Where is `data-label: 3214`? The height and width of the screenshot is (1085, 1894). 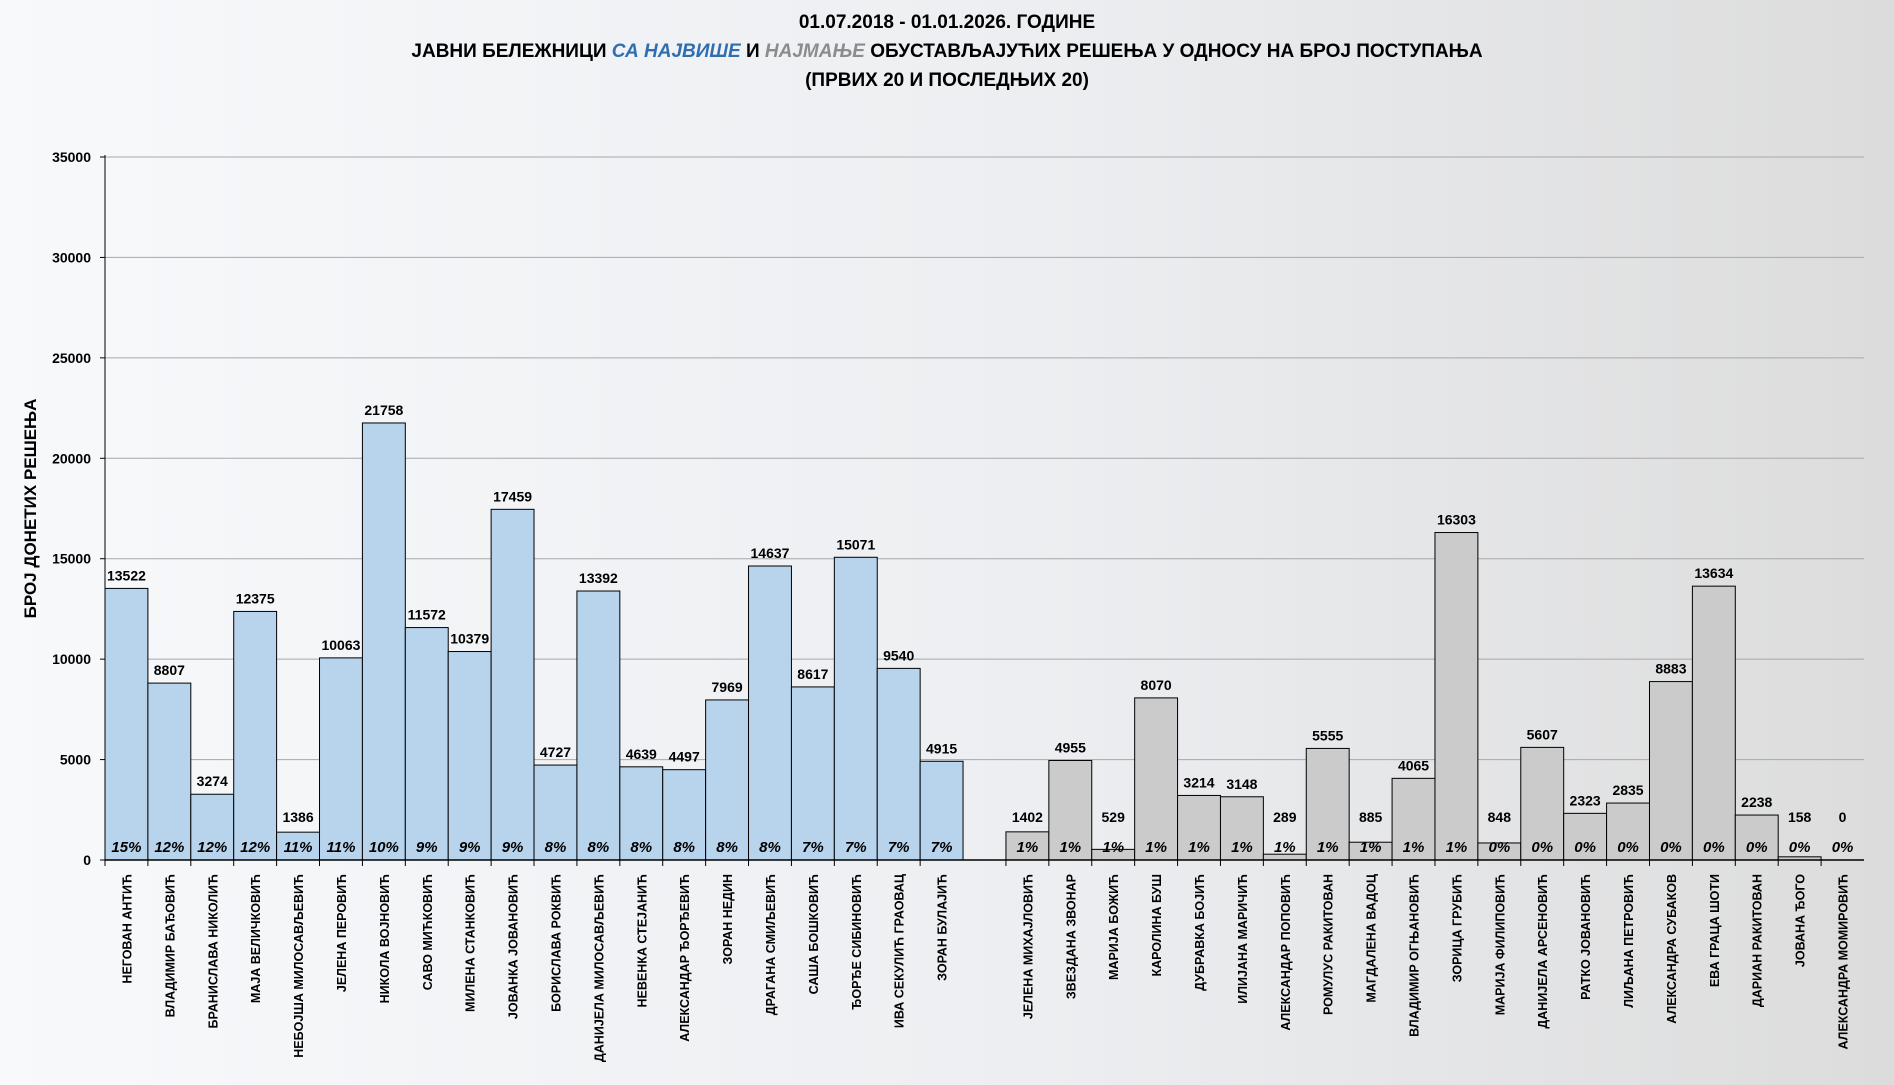
data-label: 3214 is located at coordinates (1198, 782).